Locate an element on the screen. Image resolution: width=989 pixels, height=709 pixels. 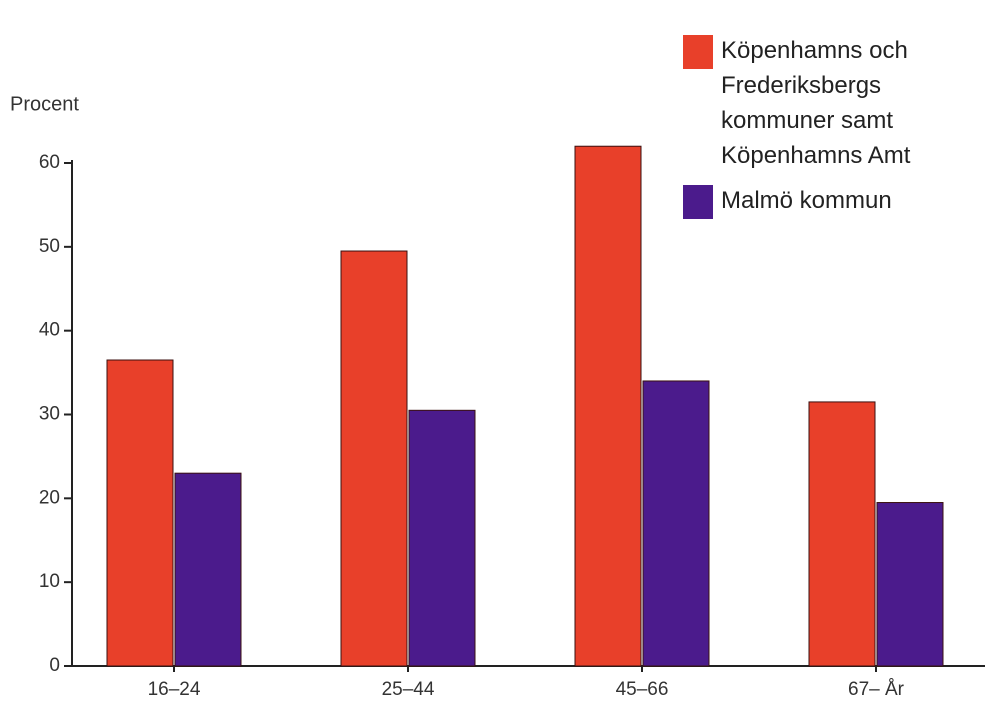
x-tick-label: 67– År is located at coordinates (876, 689).